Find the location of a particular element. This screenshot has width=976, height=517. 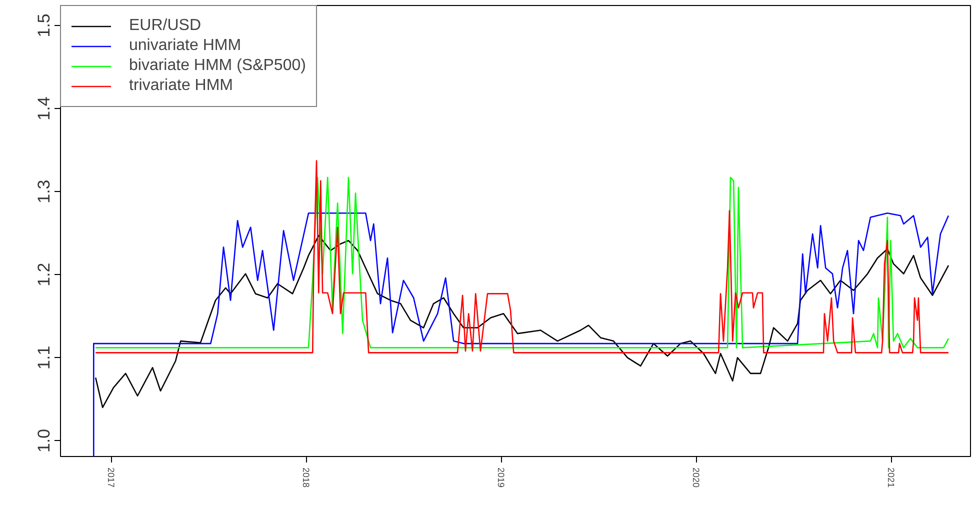

y-tick-label: 1.3 is located at coordinates (44, 192).